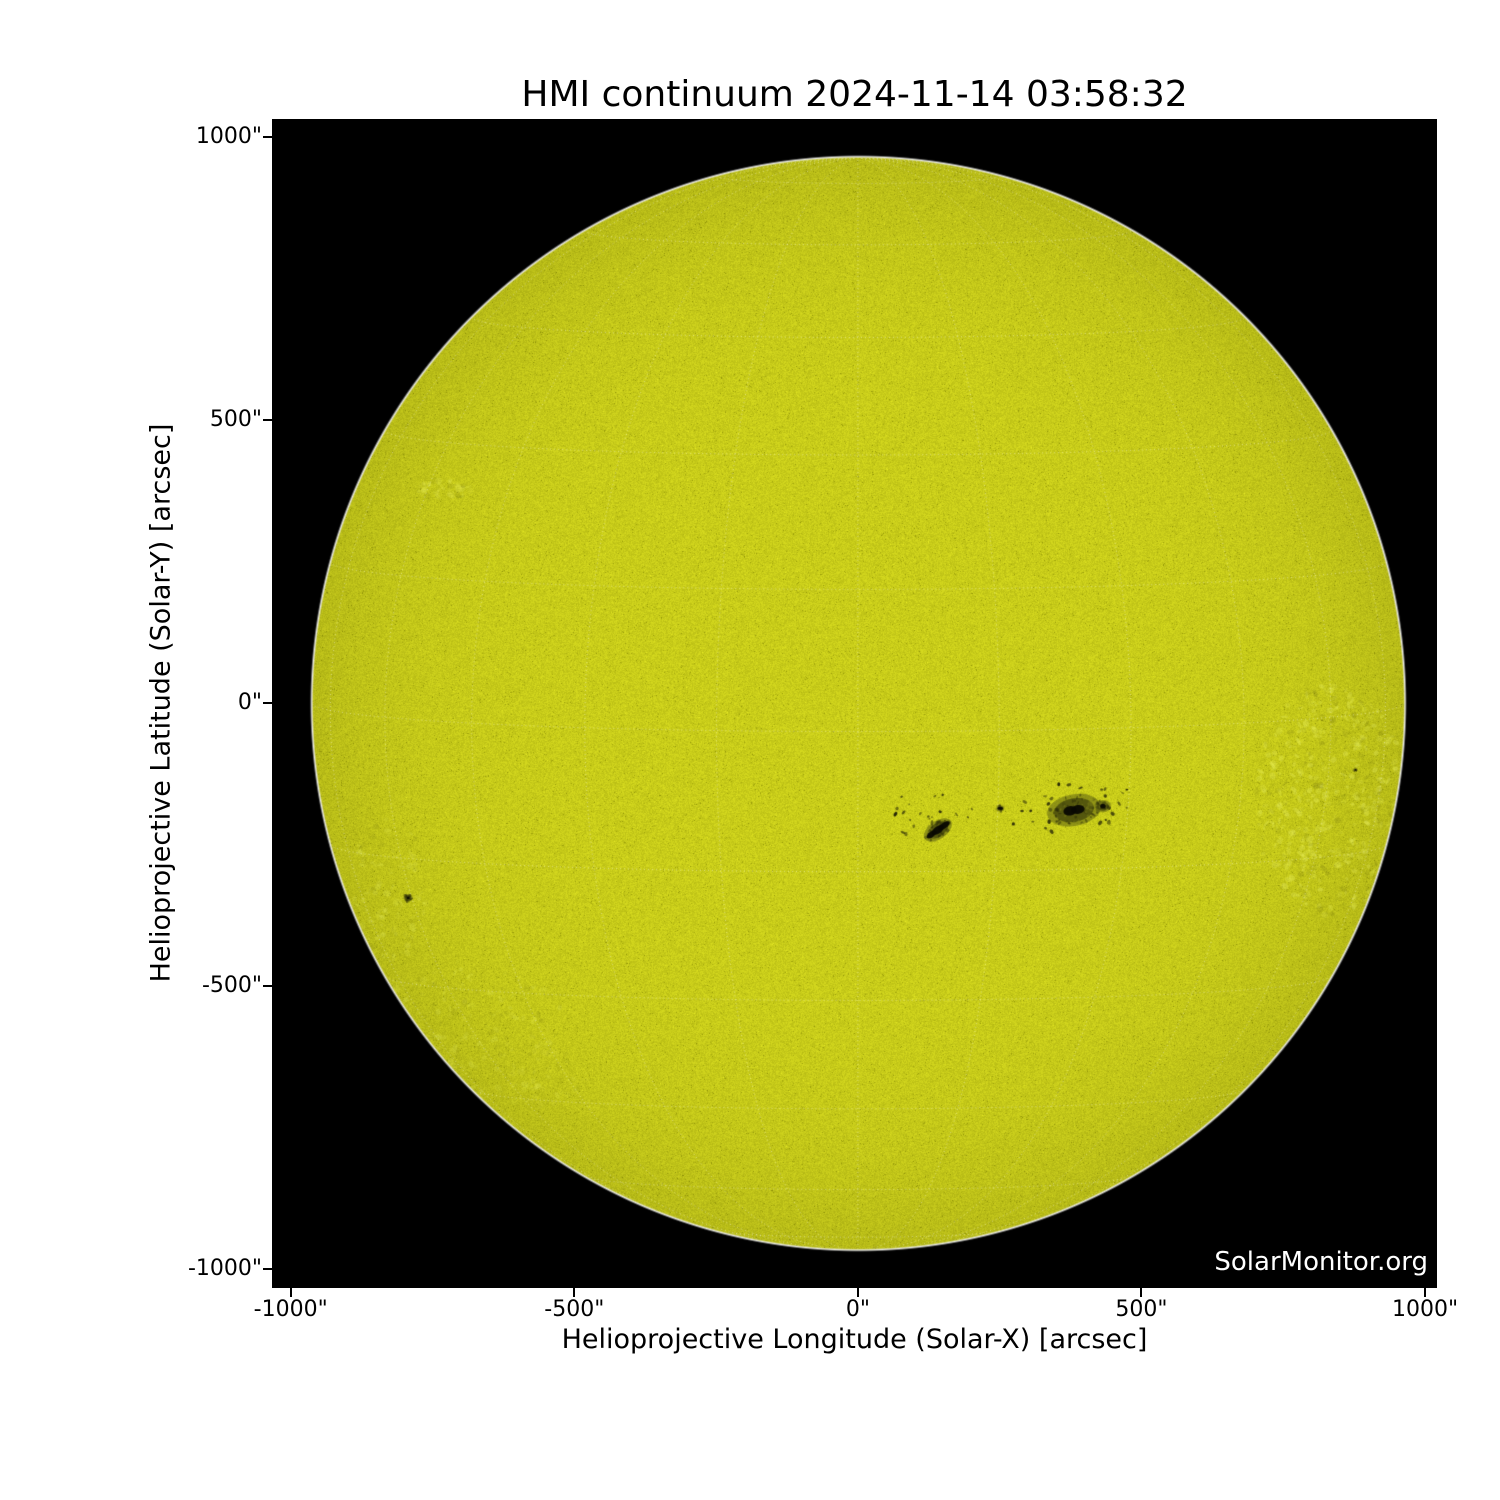 This screenshot has height=1500, width=1500. Describe the element at coordinates (235, 419) in the screenshot. I see `y-tick-label: 500"` at that location.